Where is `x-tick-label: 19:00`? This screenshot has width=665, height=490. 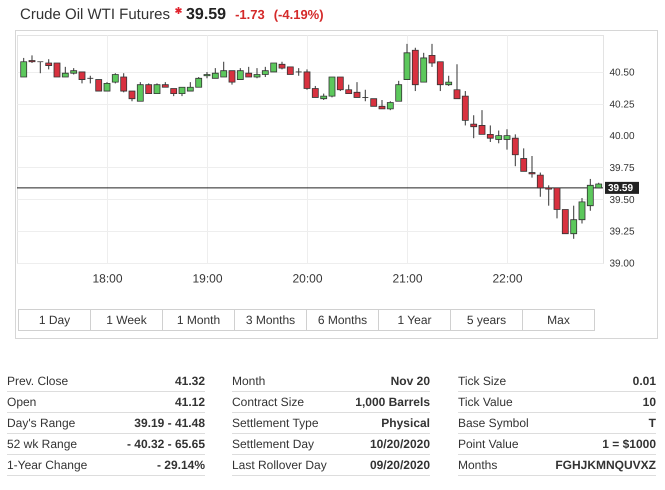
x-tick-label: 19:00 is located at coordinates (207, 279).